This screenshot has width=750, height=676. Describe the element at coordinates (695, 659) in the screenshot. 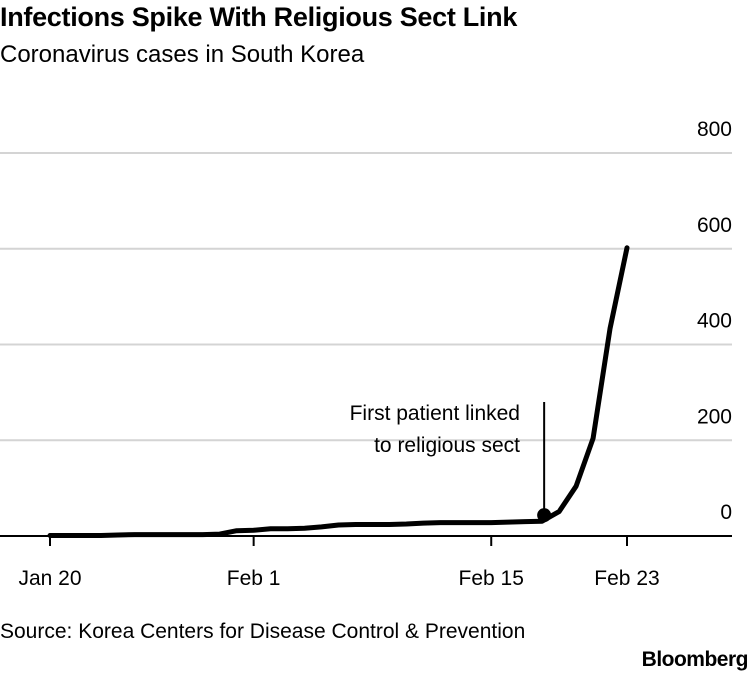

I see `bloomberg-logo: Bloomberg` at that location.